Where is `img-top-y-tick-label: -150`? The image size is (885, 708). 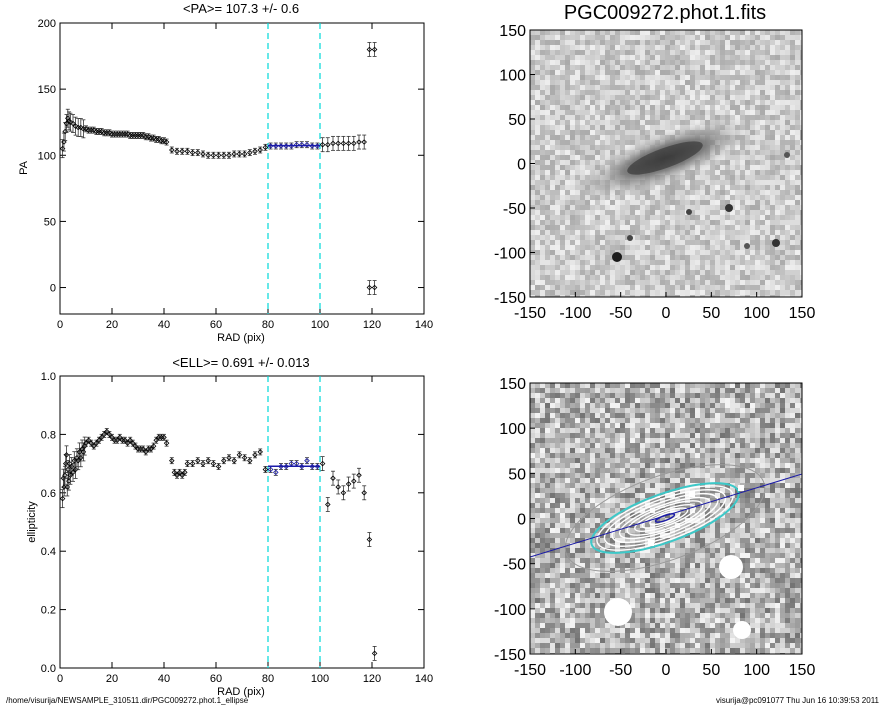 img-top-y-tick-label: -150 is located at coordinates (510, 298).